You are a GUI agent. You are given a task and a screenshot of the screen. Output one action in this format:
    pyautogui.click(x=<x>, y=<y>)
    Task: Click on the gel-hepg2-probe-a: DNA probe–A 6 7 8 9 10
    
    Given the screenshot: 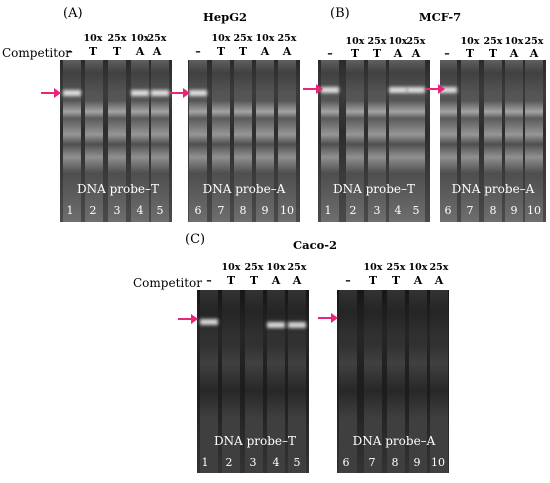 What is the action you would take?
    pyautogui.click(x=244, y=141)
    